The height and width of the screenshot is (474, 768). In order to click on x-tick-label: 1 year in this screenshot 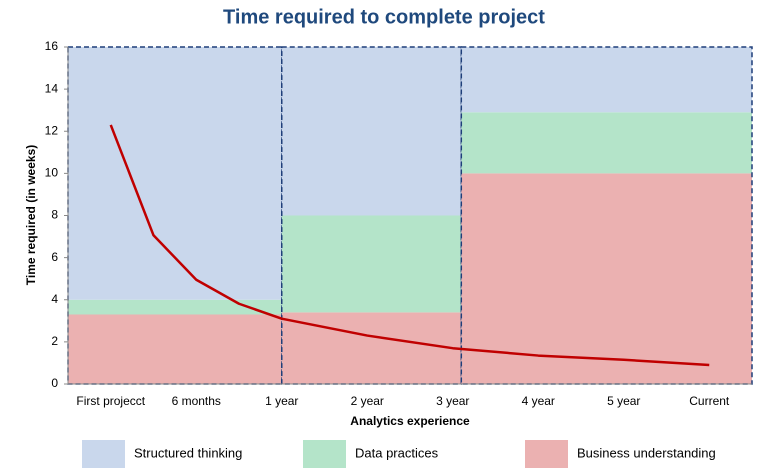, I will do `click(281, 401)`.